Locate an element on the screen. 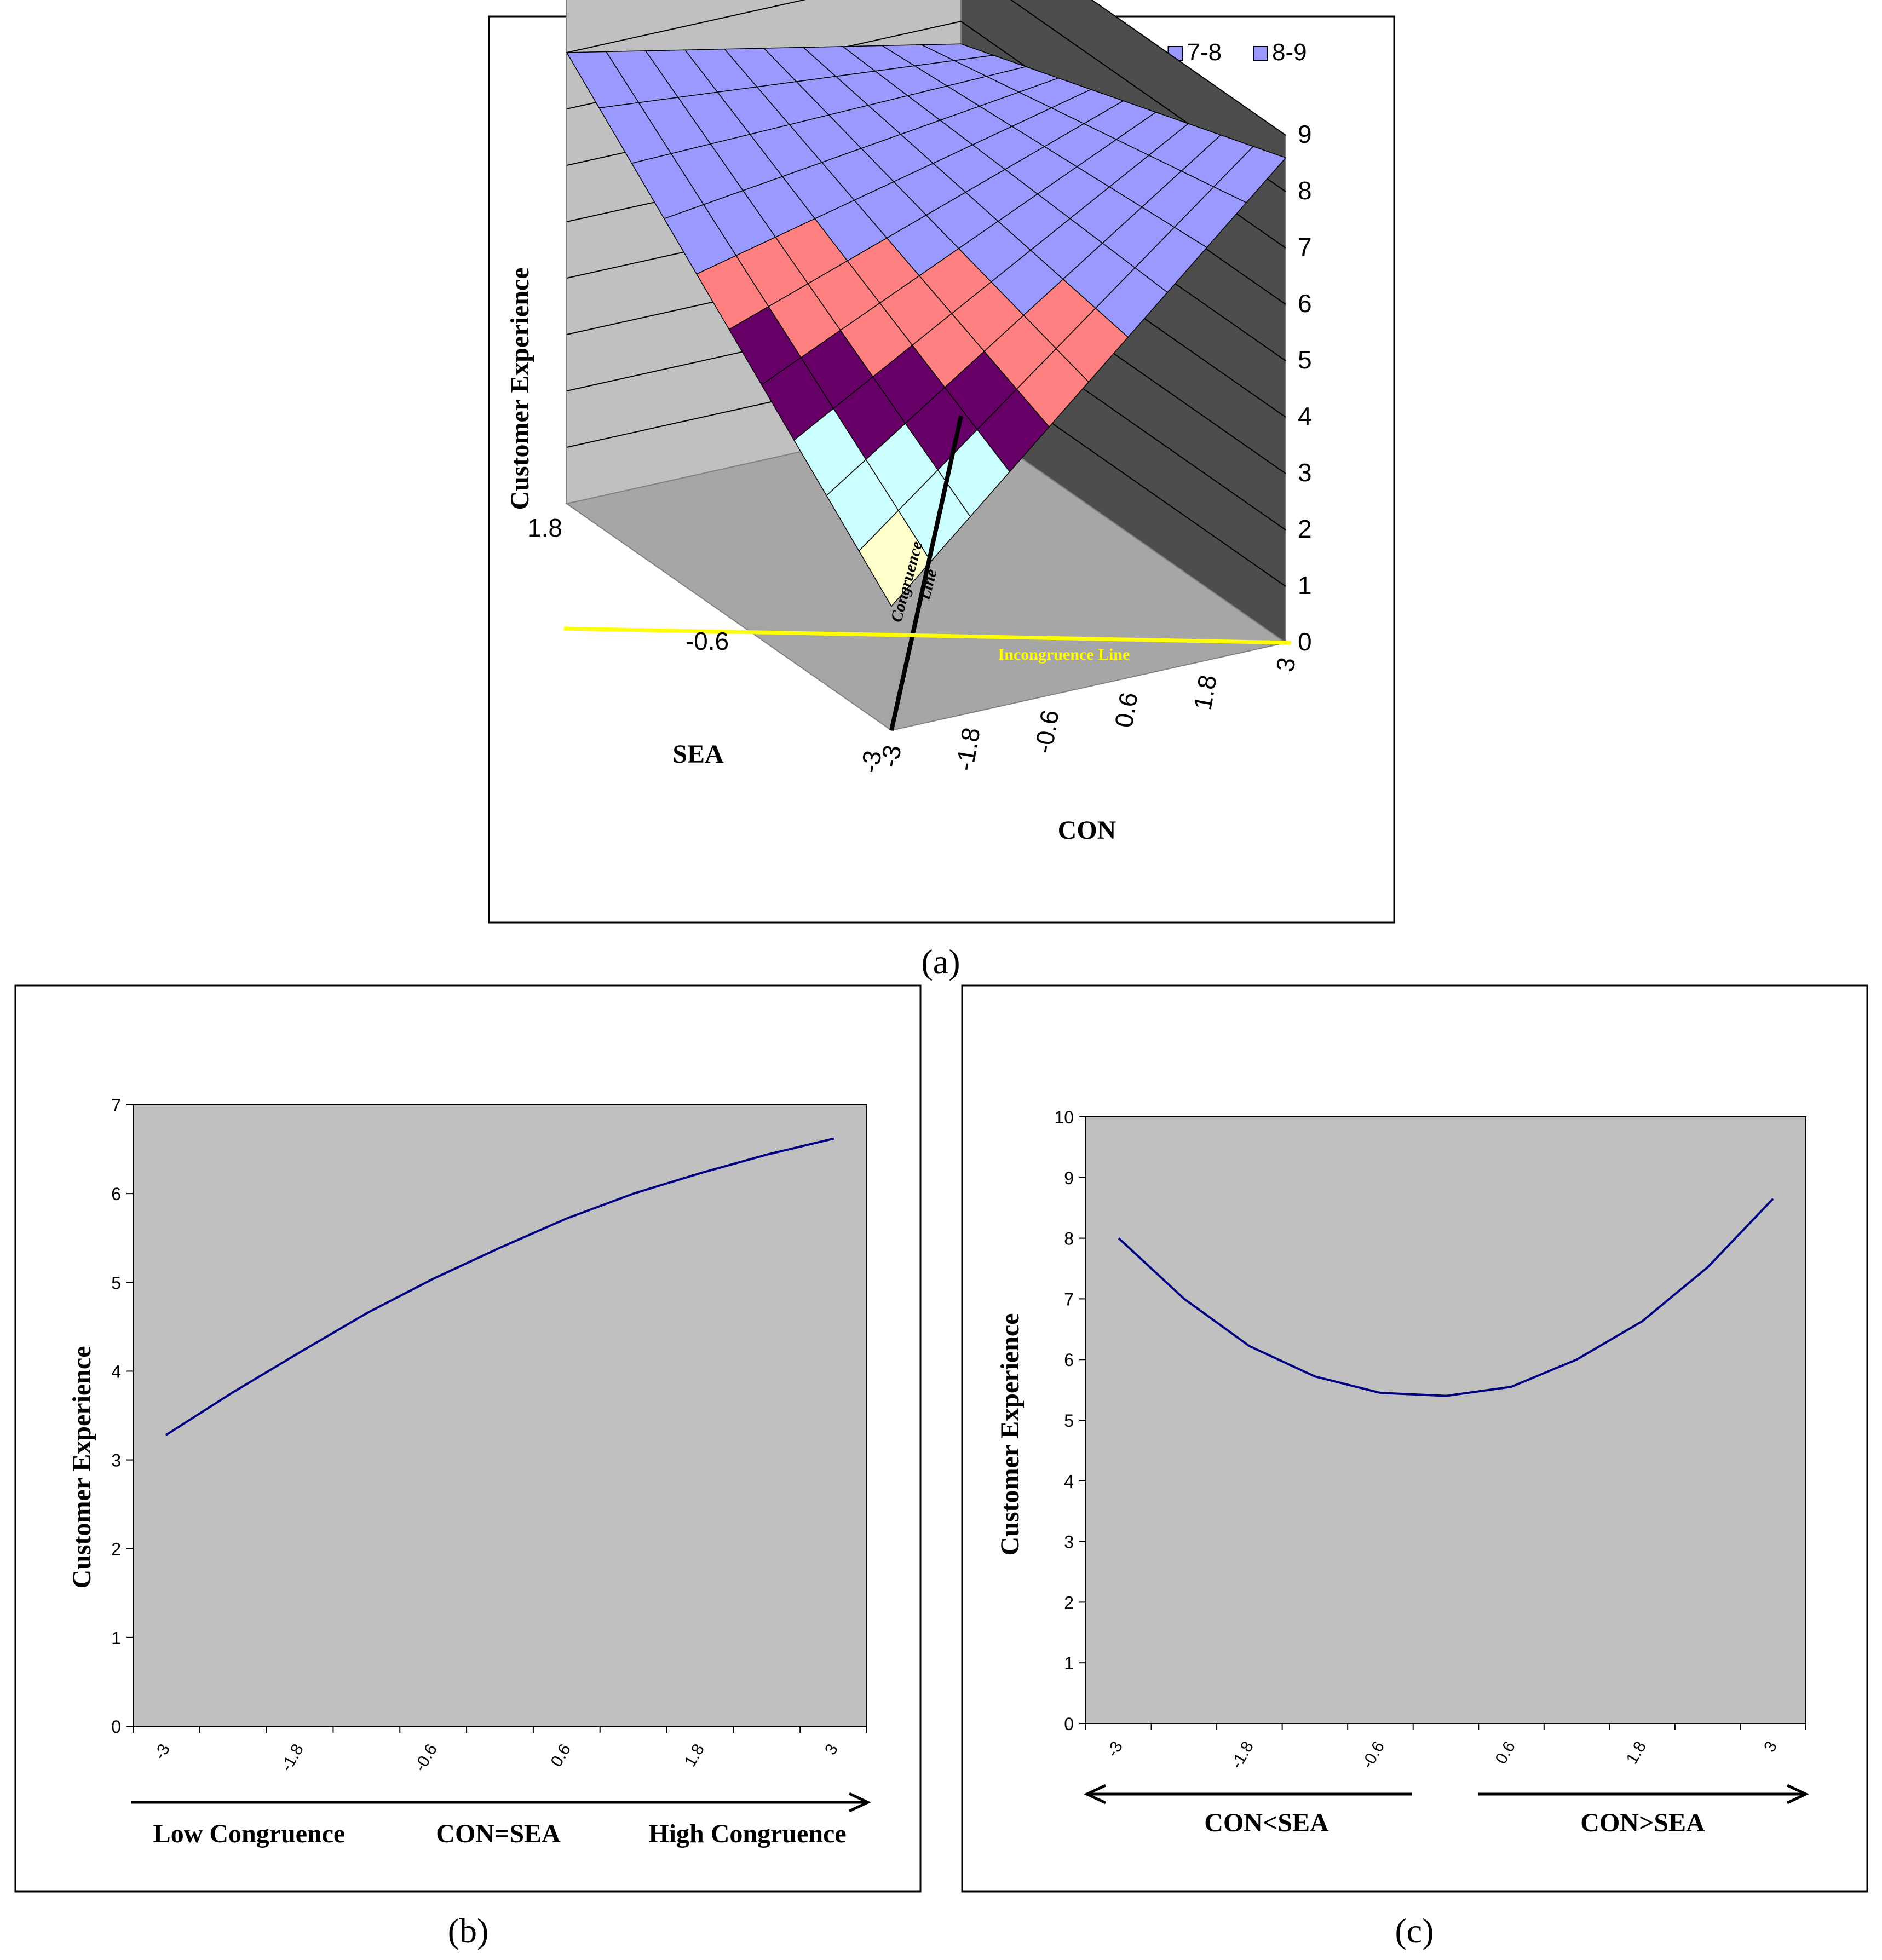  incongruence-label: Incongruence Line is located at coordinates (1064, 654).